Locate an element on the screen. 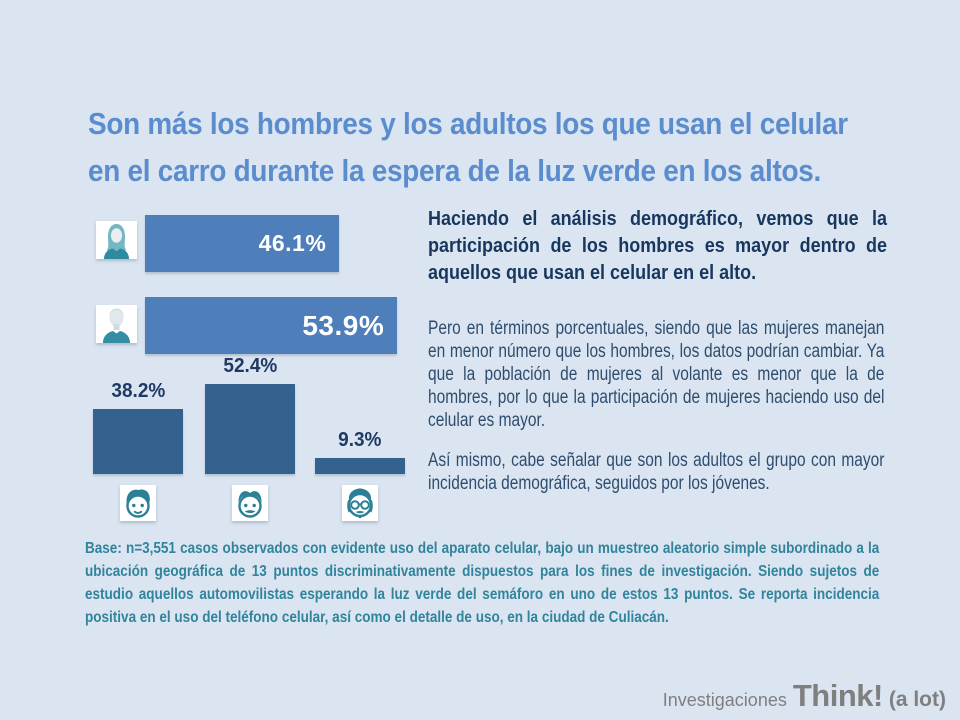 The height and width of the screenshot is (720, 960). bar-adultos-fill is located at coordinates (250, 429).